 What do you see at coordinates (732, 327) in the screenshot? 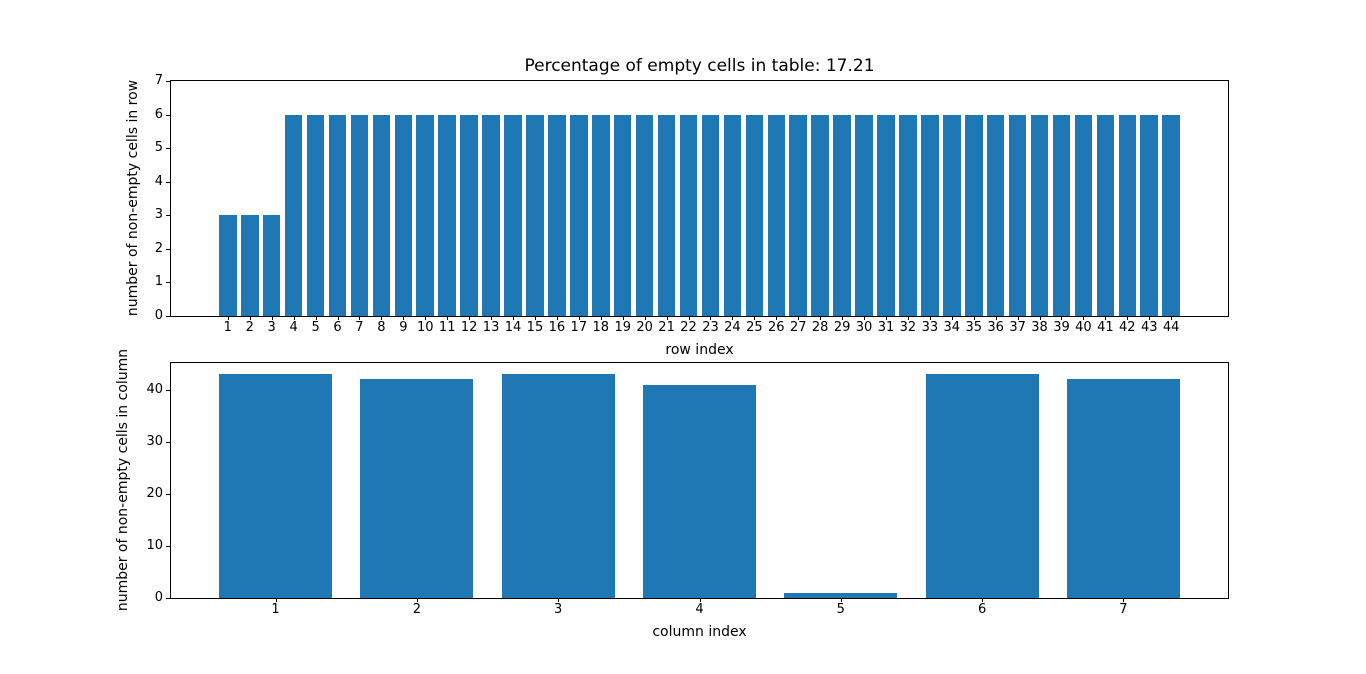
I see `x-tick-label: 24` at bounding box center [732, 327].